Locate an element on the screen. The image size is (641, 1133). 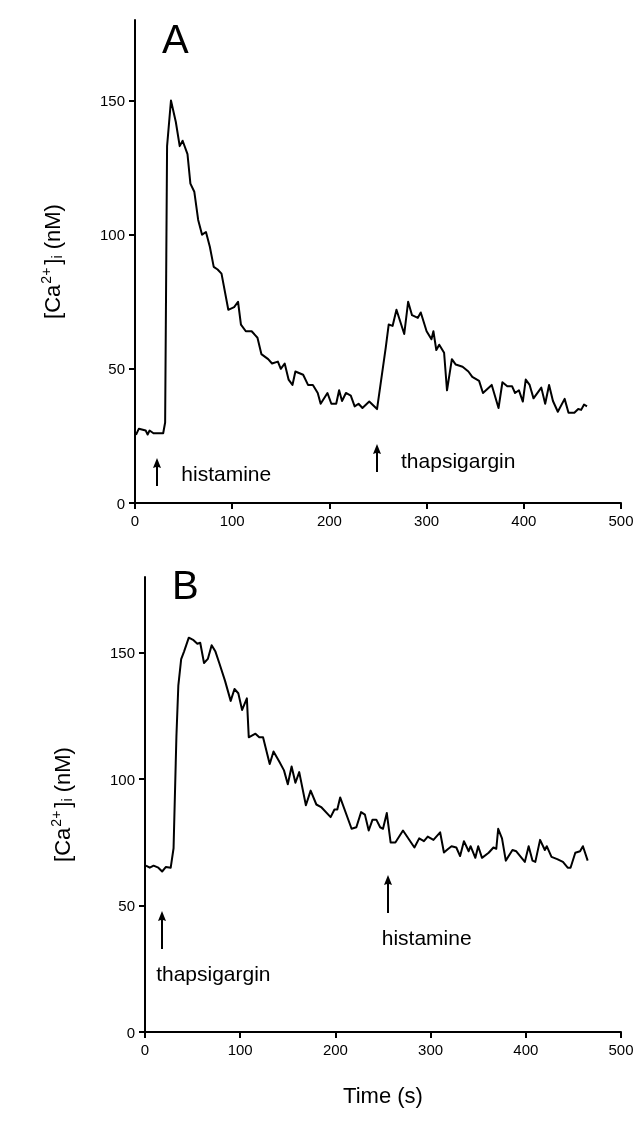
chart-title: A is located at coordinates (175, 39).